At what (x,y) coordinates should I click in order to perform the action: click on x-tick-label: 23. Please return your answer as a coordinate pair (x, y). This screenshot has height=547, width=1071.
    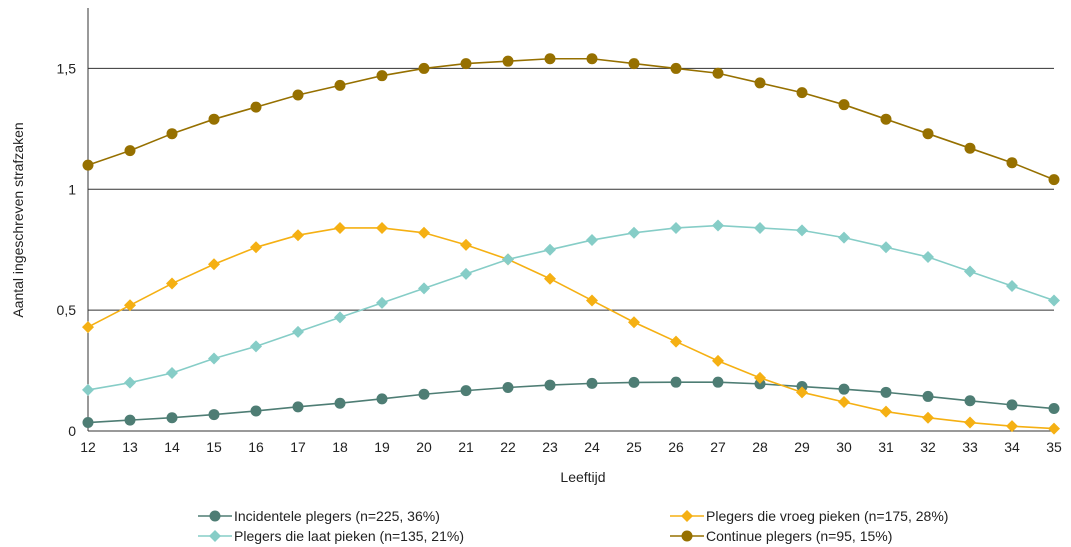
    Looking at the image, I should click on (550, 447).